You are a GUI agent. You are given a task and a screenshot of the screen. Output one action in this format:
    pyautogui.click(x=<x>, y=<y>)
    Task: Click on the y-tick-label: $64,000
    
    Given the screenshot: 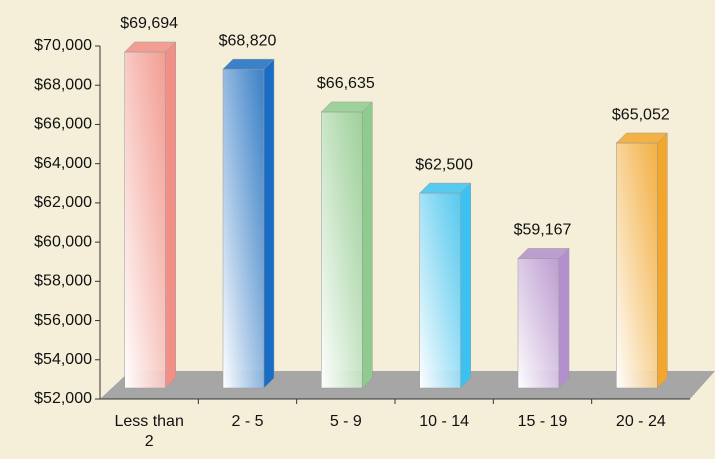 What is the action you would take?
    pyautogui.click(x=63, y=163)
    